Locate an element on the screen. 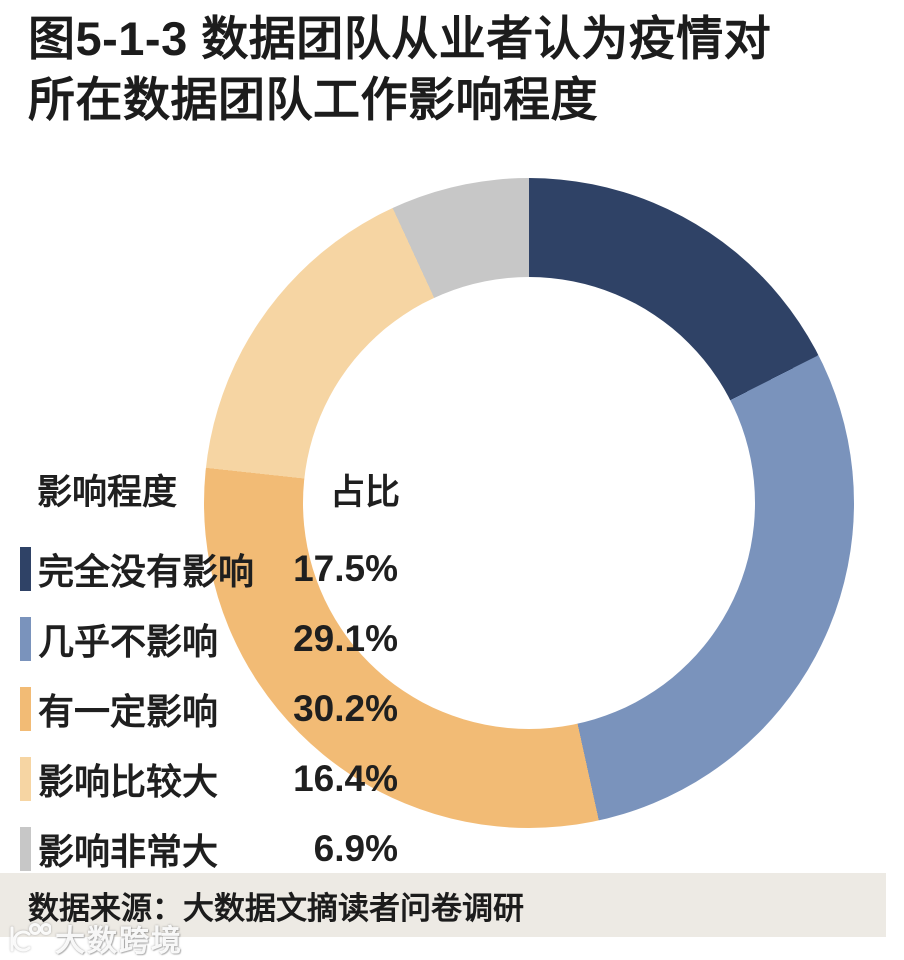  legend-percent: 16.4% is located at coordinates (345, 778).